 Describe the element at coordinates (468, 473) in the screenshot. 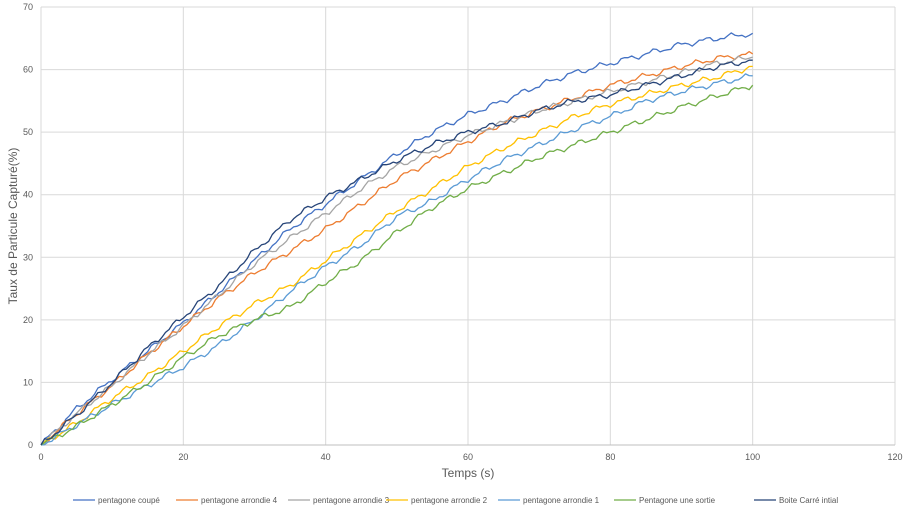

I see `x-axis-title: Temps (s)` at that location.